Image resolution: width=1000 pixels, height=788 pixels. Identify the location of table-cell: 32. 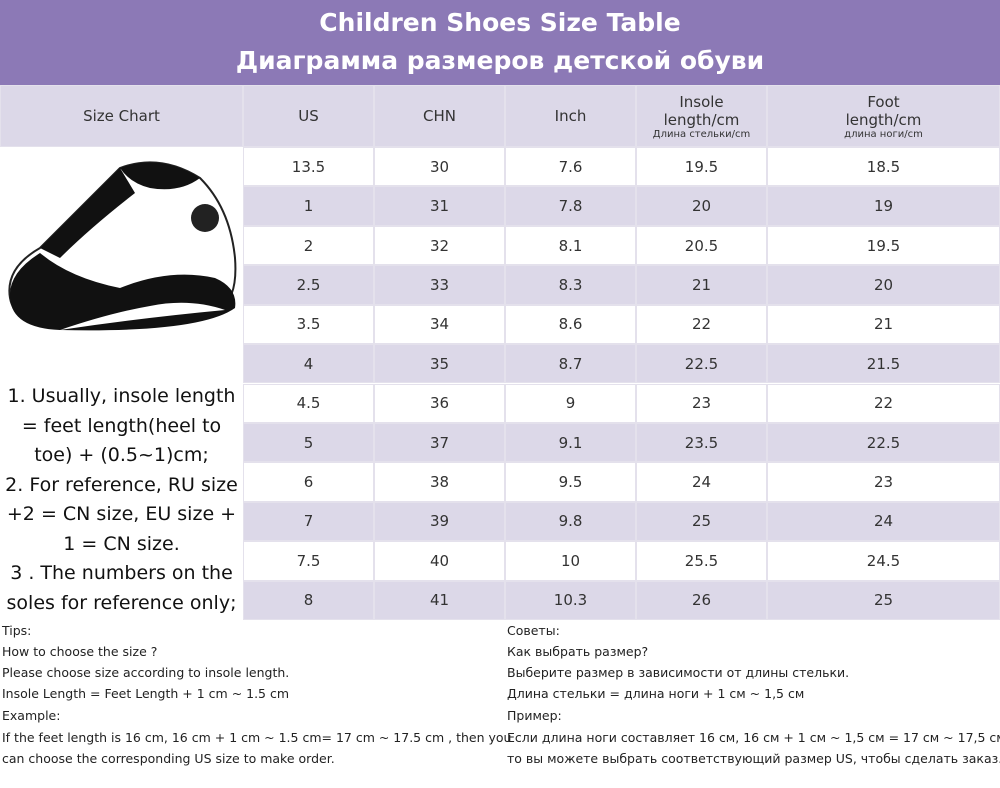
(439, 245).